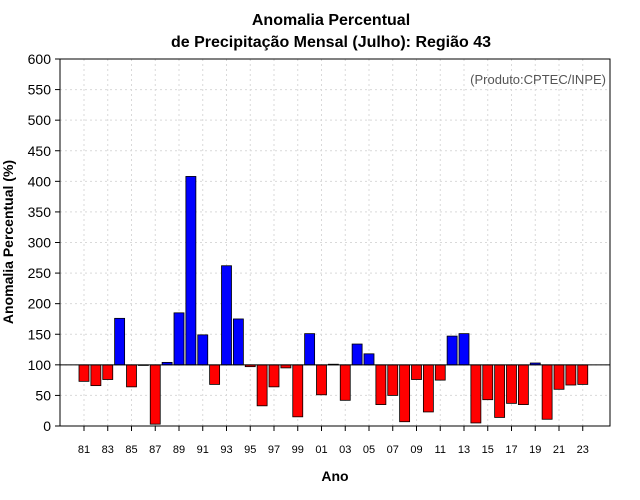 This screenshot has height=500, width=640. What do you see at coordinates (131, 450) in the screenshot?
I see `x-tick-label: 85` at bounding box center [131, 450].